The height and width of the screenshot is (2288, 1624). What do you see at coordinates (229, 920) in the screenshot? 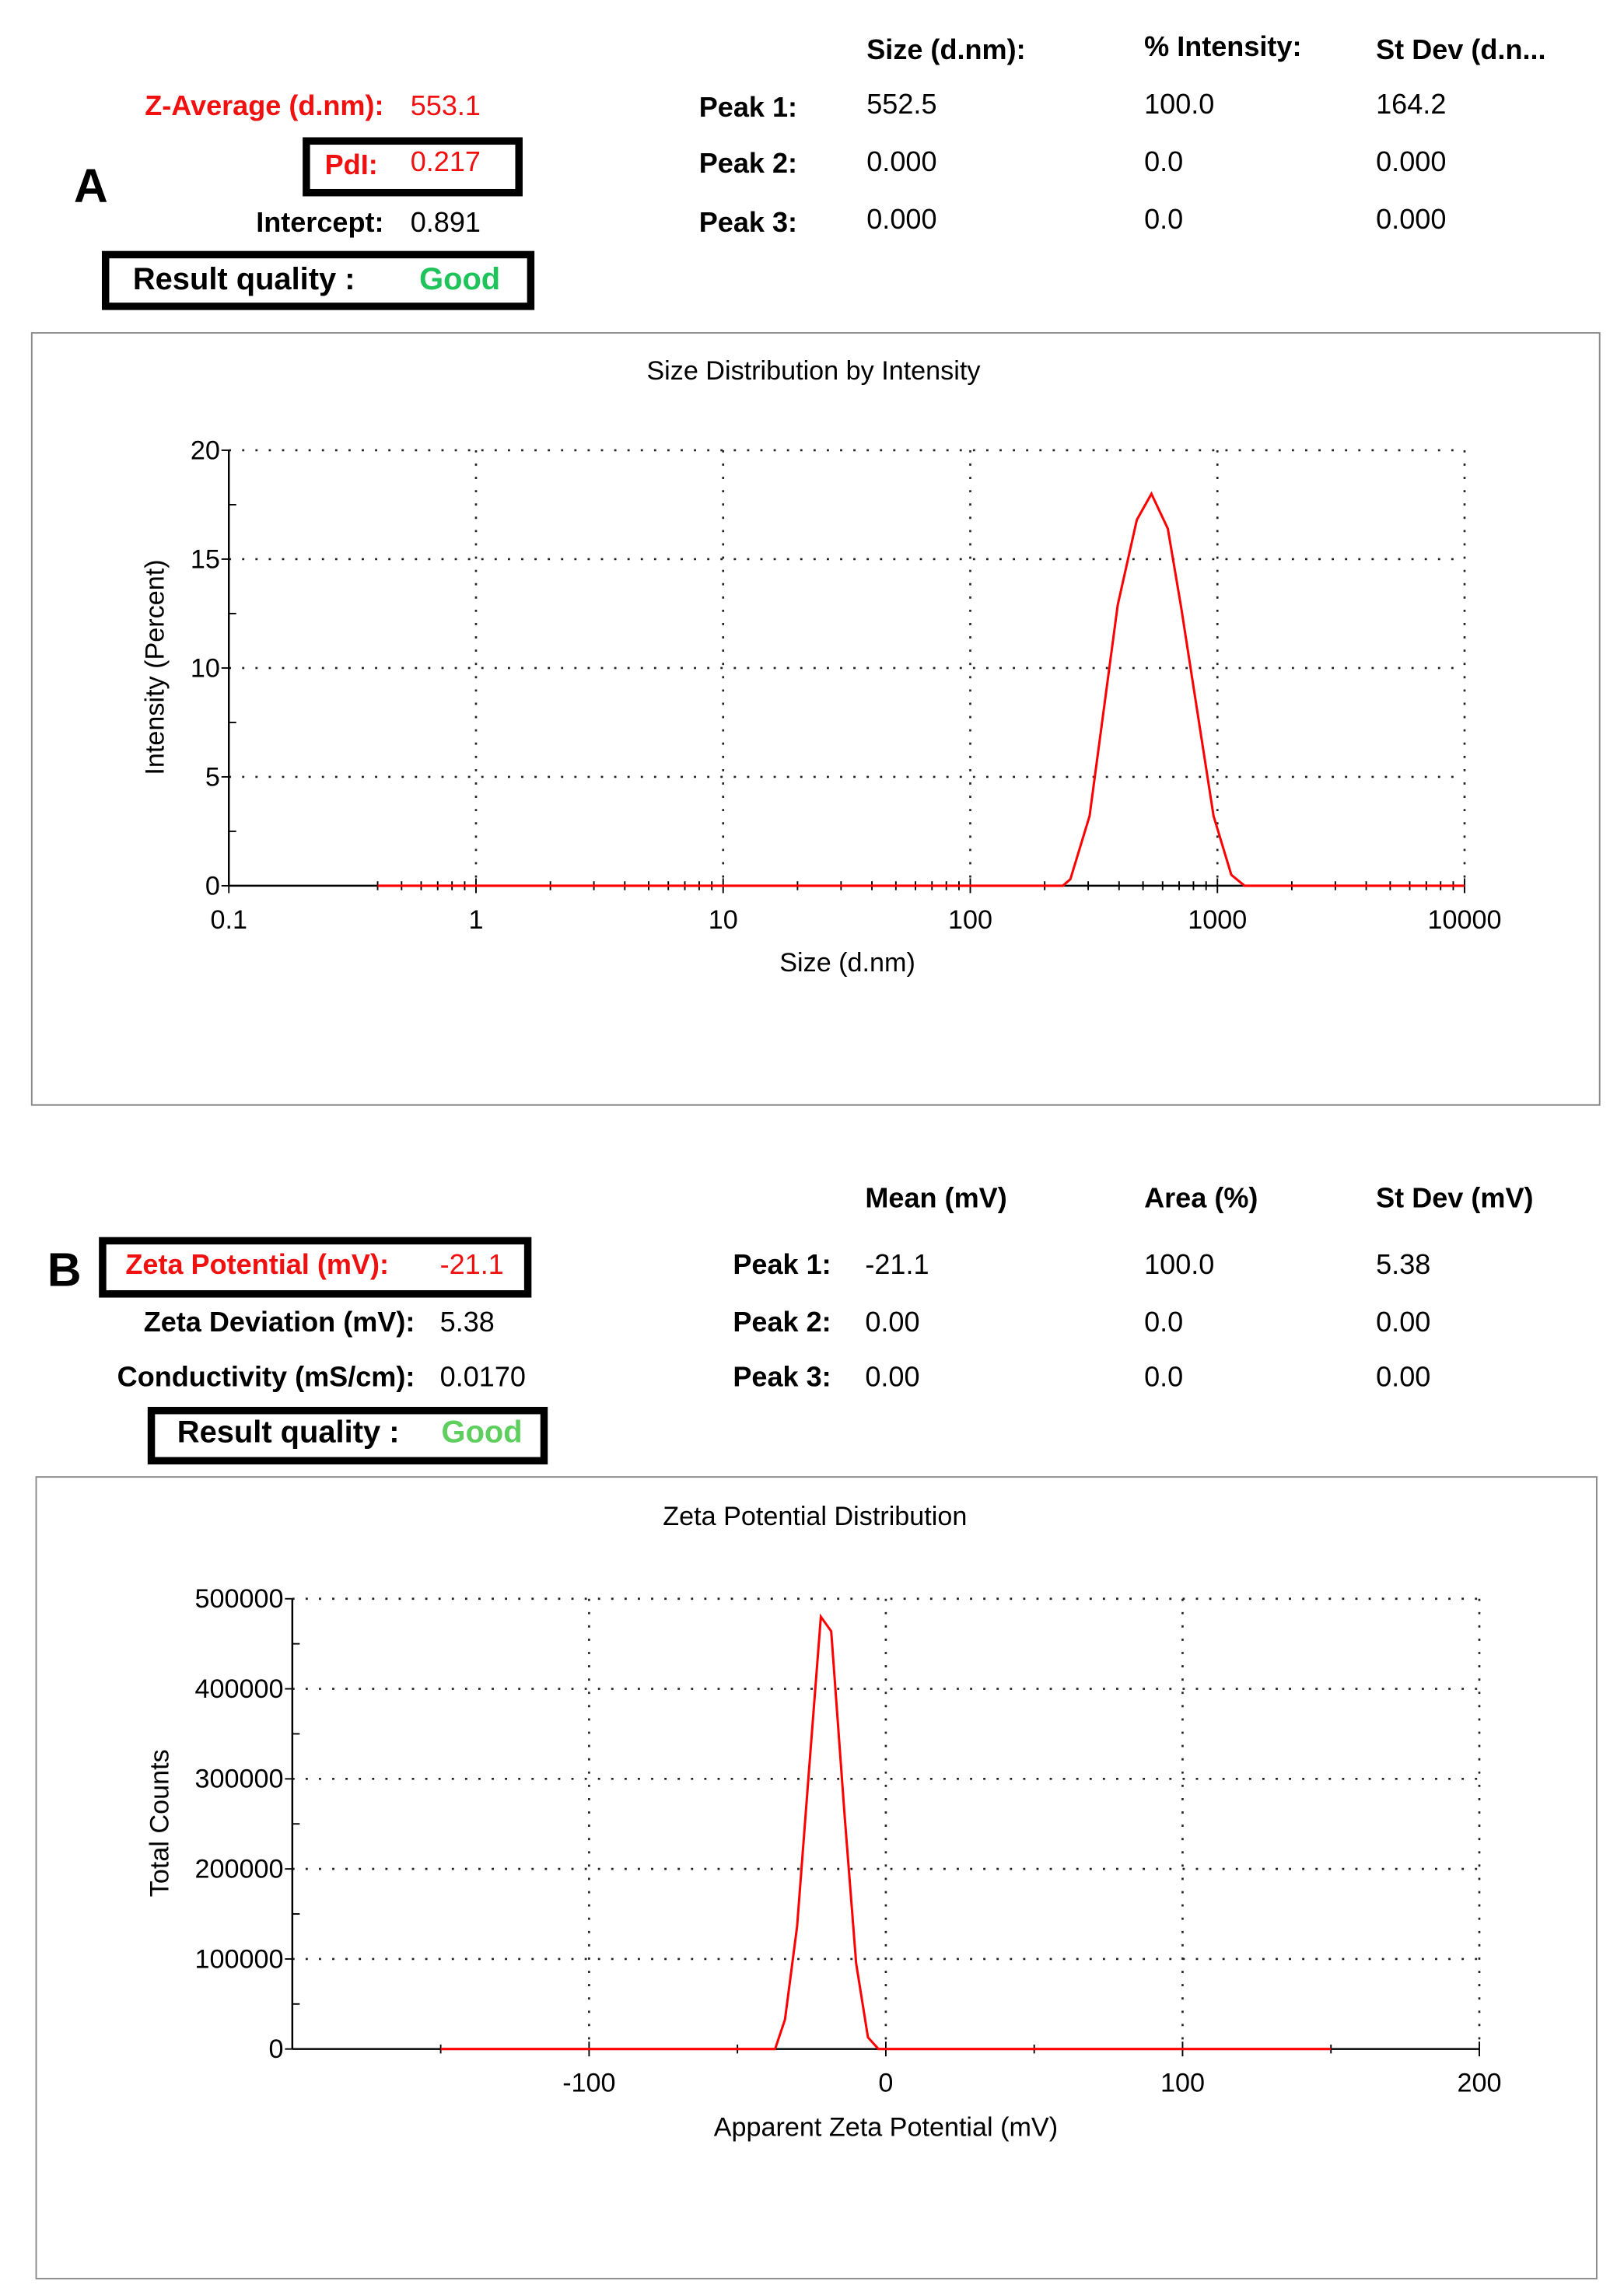
I see `x-tick-label: 0.1` at bounding box center [229, 920].